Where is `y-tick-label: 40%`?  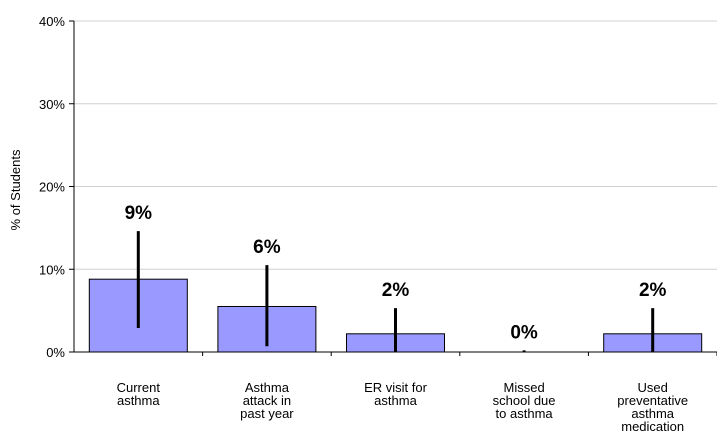
y-tick-label: 40% is located at coordinates (52, 21).